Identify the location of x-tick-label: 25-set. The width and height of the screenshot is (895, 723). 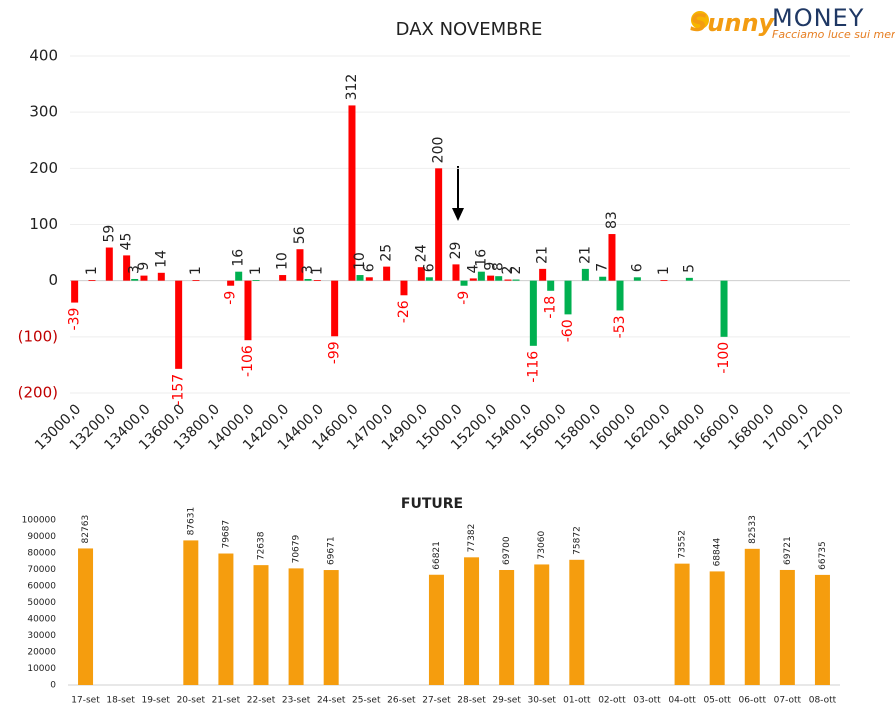
(366, 701).